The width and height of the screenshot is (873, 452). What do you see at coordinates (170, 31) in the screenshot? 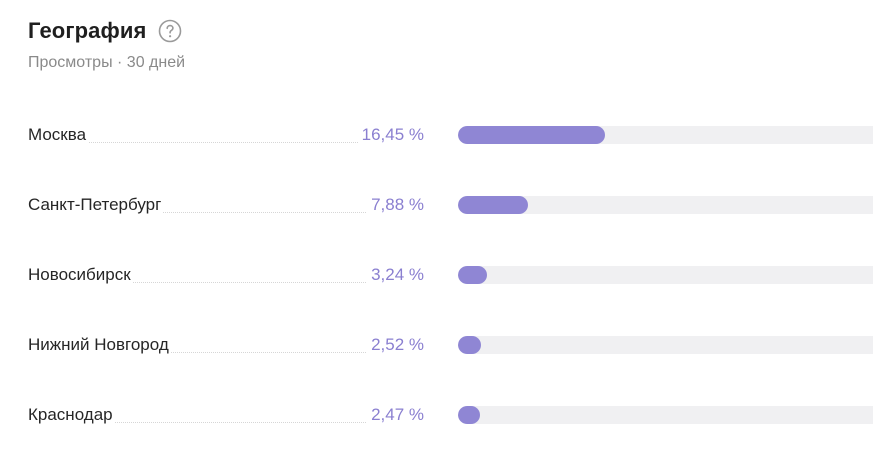
I see `question-circle-icon` at bounding box center [170, 31].